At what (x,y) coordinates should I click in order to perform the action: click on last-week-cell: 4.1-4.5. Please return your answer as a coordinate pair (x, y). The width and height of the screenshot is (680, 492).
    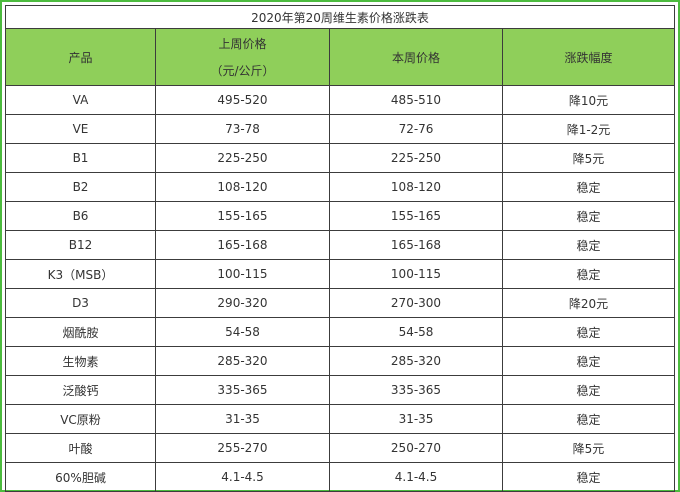
    Looking at the image, I should click on (242, 477).